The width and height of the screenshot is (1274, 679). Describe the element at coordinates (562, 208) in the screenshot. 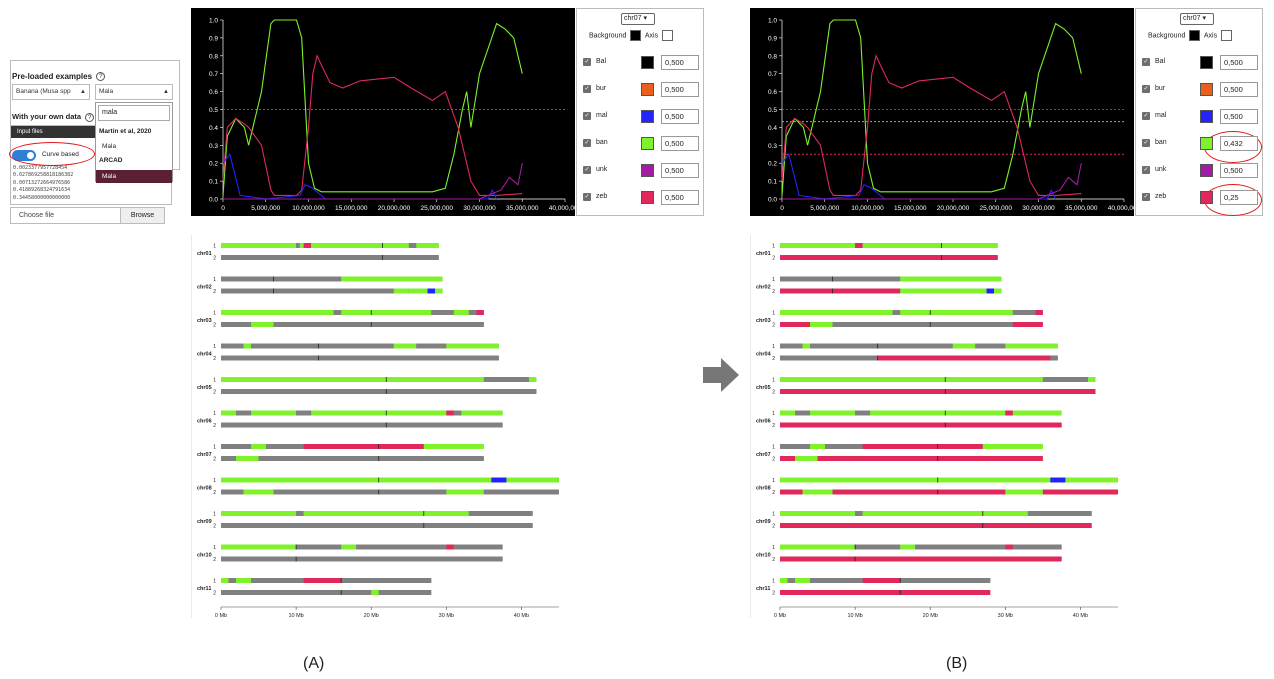

I see `x-tick-label: 40,000,000` at that location.